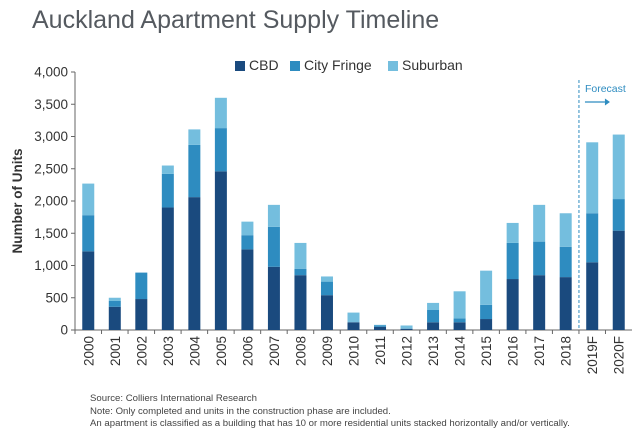 This screenshot has width=640, height=441. Describe the element at coordinates (168, 351) in the screenshot. I see `x-tick-label: 2003` at that location.